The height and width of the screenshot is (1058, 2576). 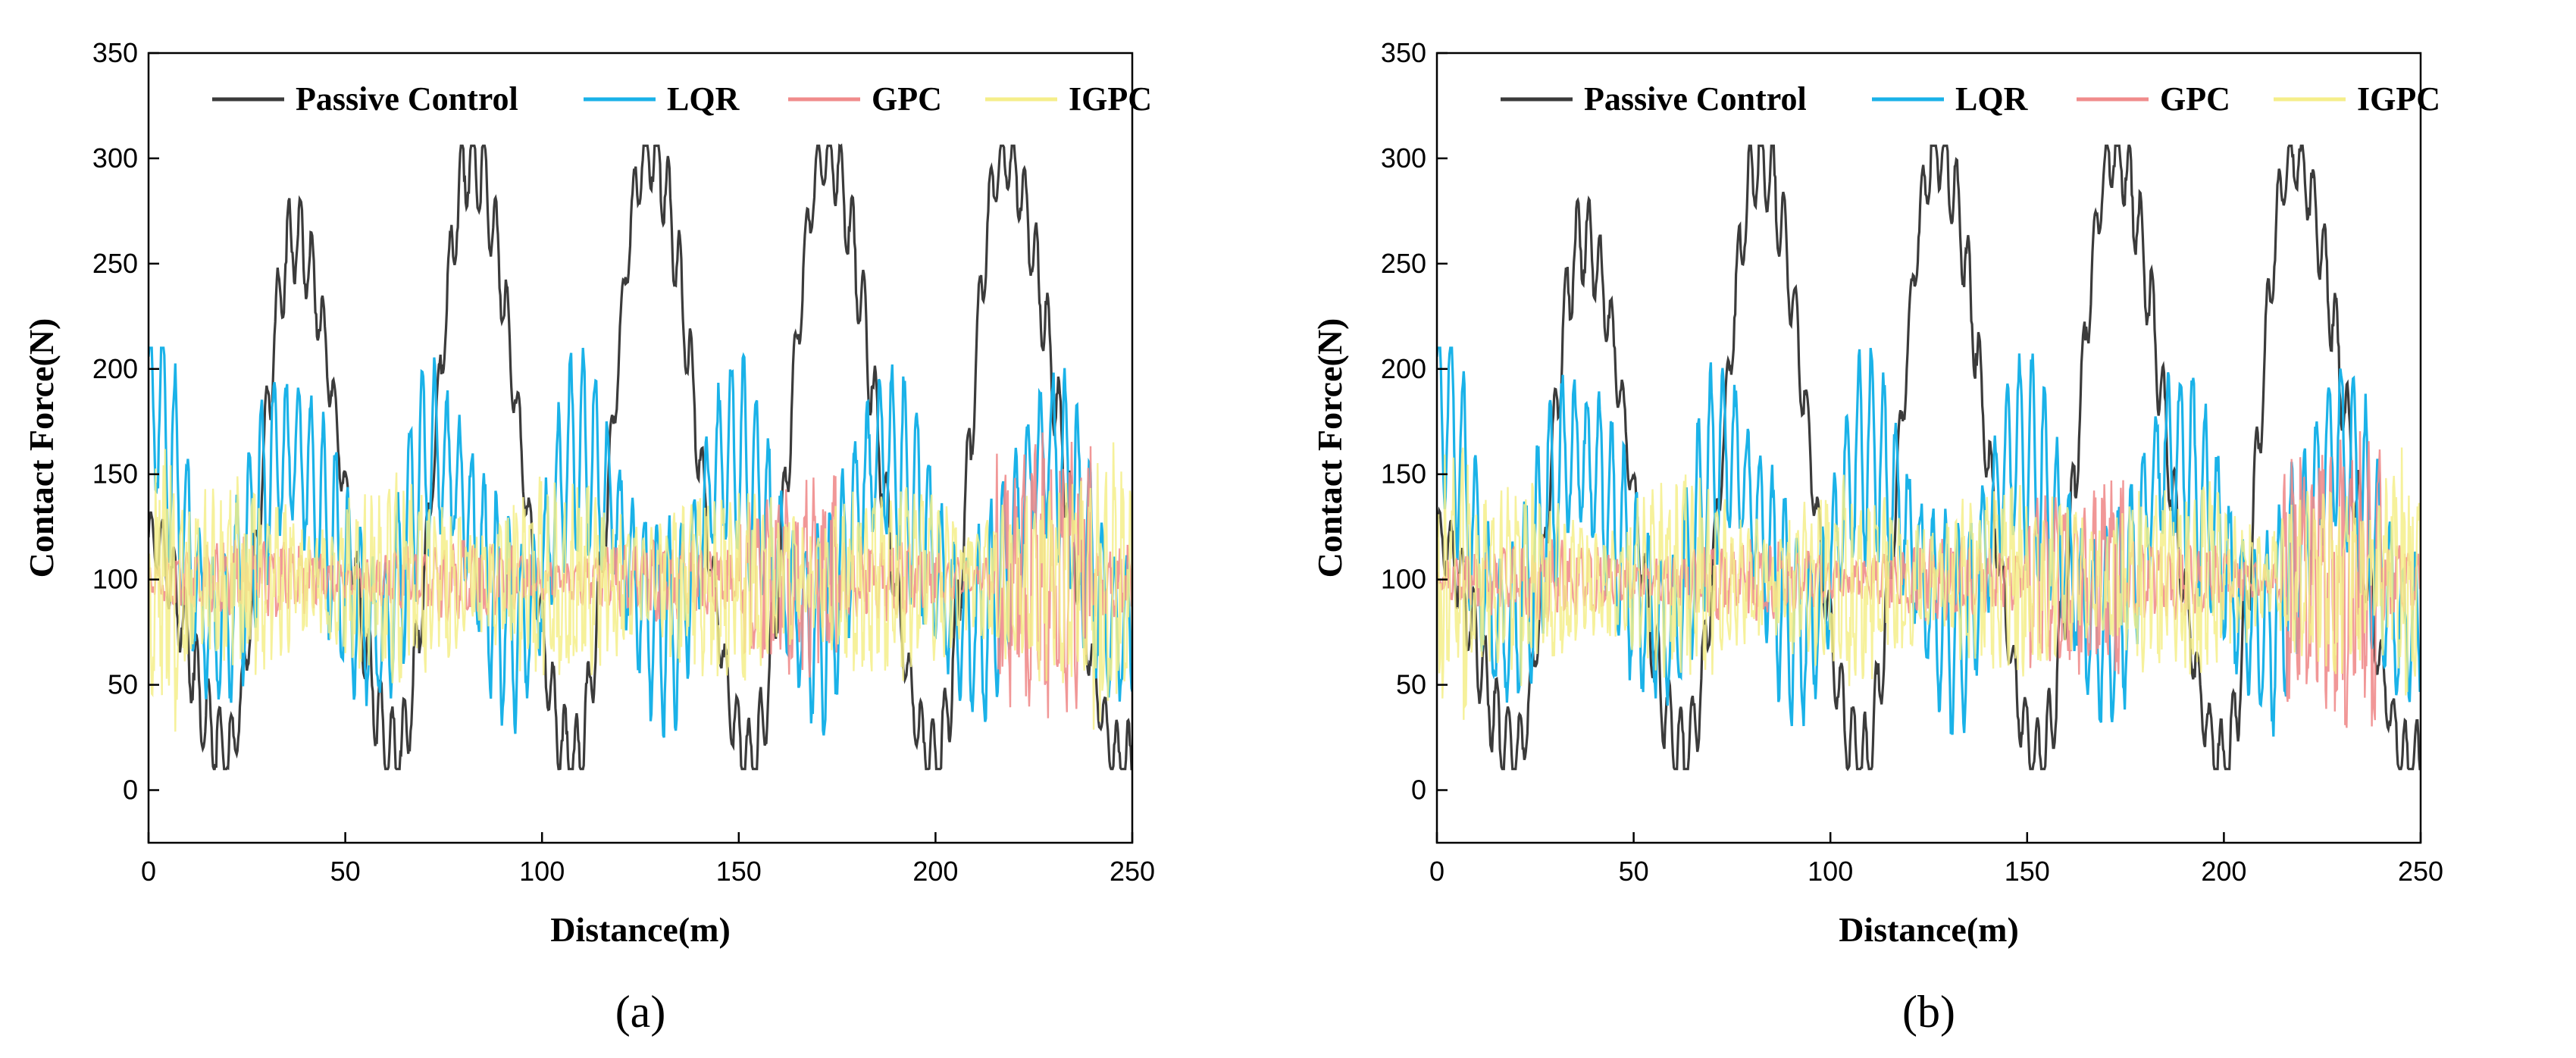 What do you see at coordinates (1928, 1012) in the screenshot?
I see `panel-label-b: (b)` at bounding box center [1928, 1012].